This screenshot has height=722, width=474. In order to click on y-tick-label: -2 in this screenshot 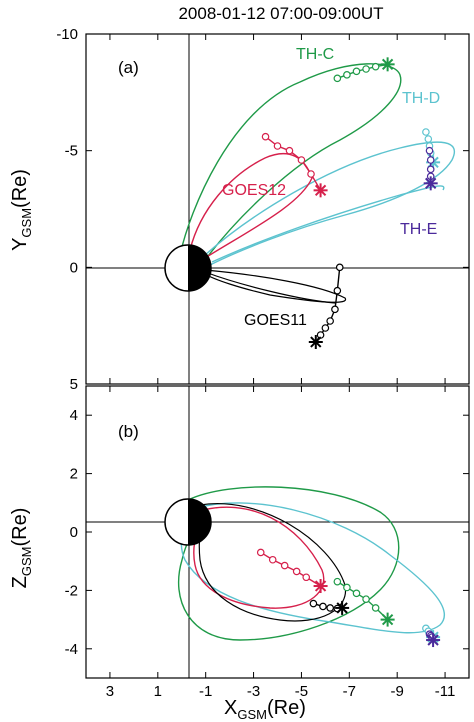, I will do `click(71, 590)`.